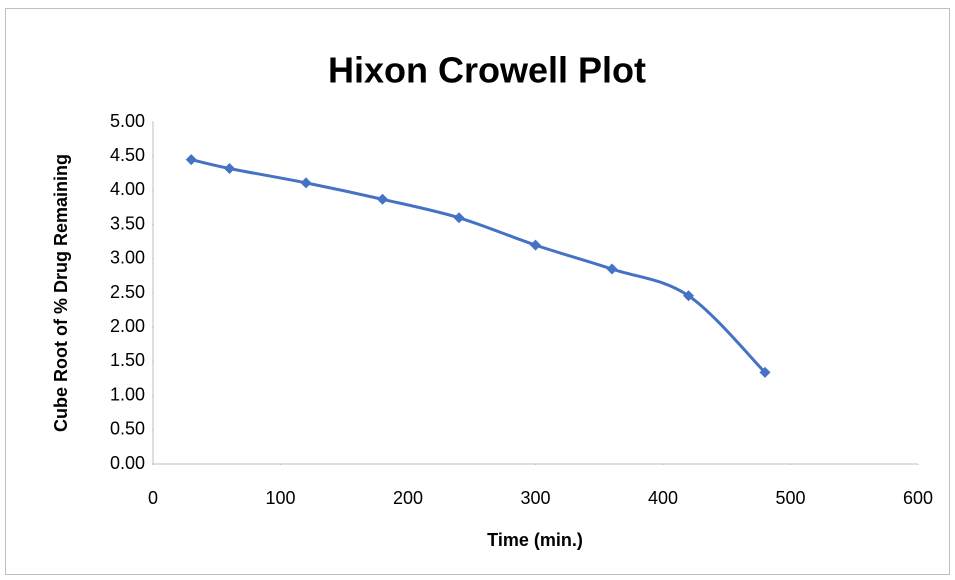 Image resolution: width=955 pixels, height=580 pixels. What do you see at coordinates (127, 189) in the screenshot?
I see `y-tick-label: 4.00` at bounding box center [127, 189].